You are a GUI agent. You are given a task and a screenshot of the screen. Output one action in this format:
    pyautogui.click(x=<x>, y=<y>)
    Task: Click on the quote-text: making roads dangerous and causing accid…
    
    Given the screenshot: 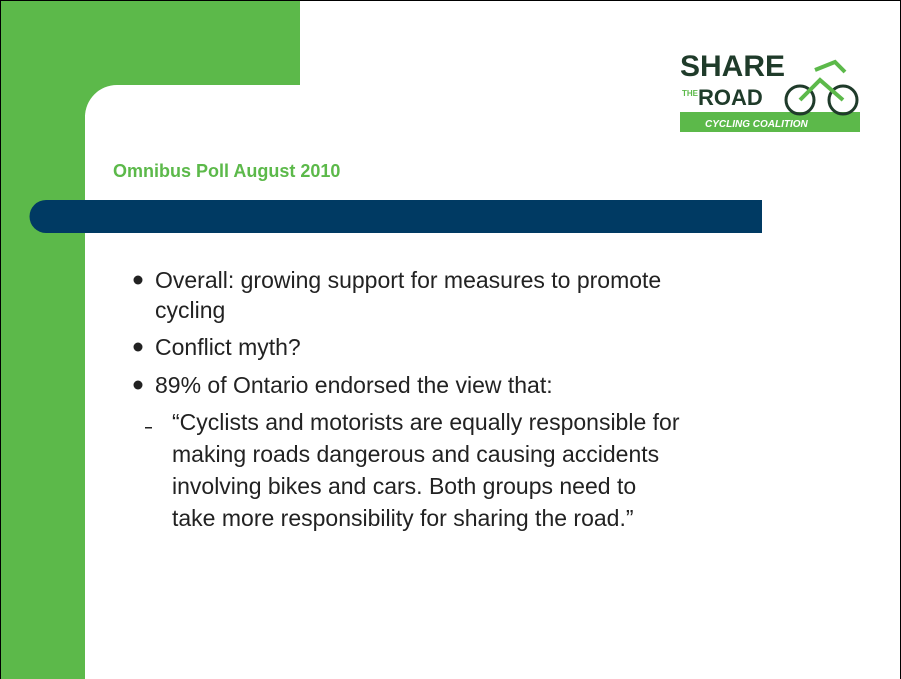 What is the action you would take?
    pyautogui.click(x=415, y=454)
    